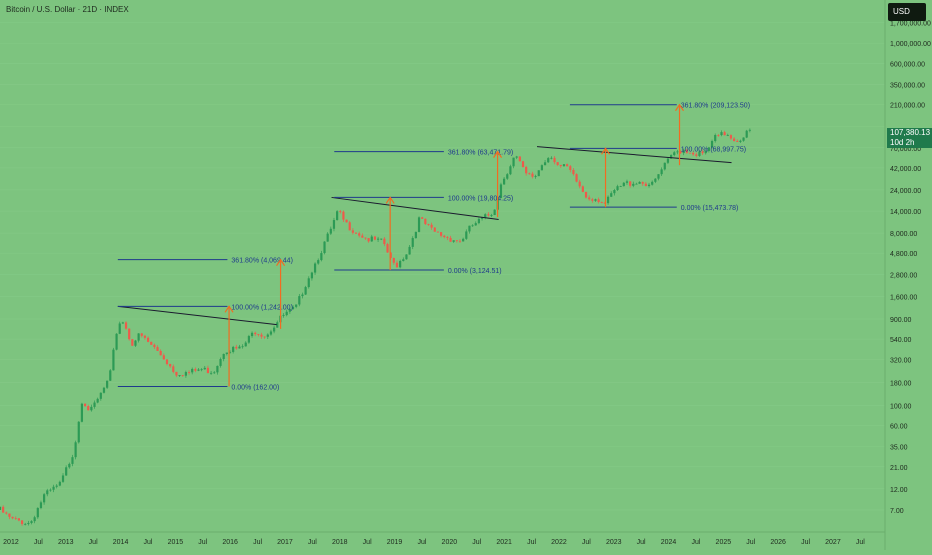  I want to click on x-tick-label: 2012, so click(11, 542).